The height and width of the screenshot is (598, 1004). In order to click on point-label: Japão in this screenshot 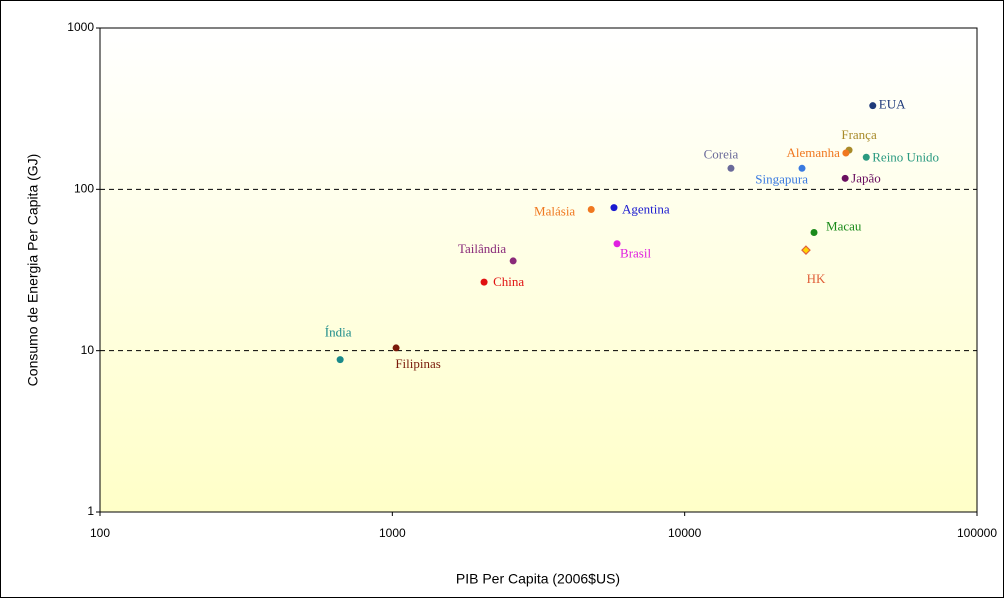, I will do `click(866, 177)`.